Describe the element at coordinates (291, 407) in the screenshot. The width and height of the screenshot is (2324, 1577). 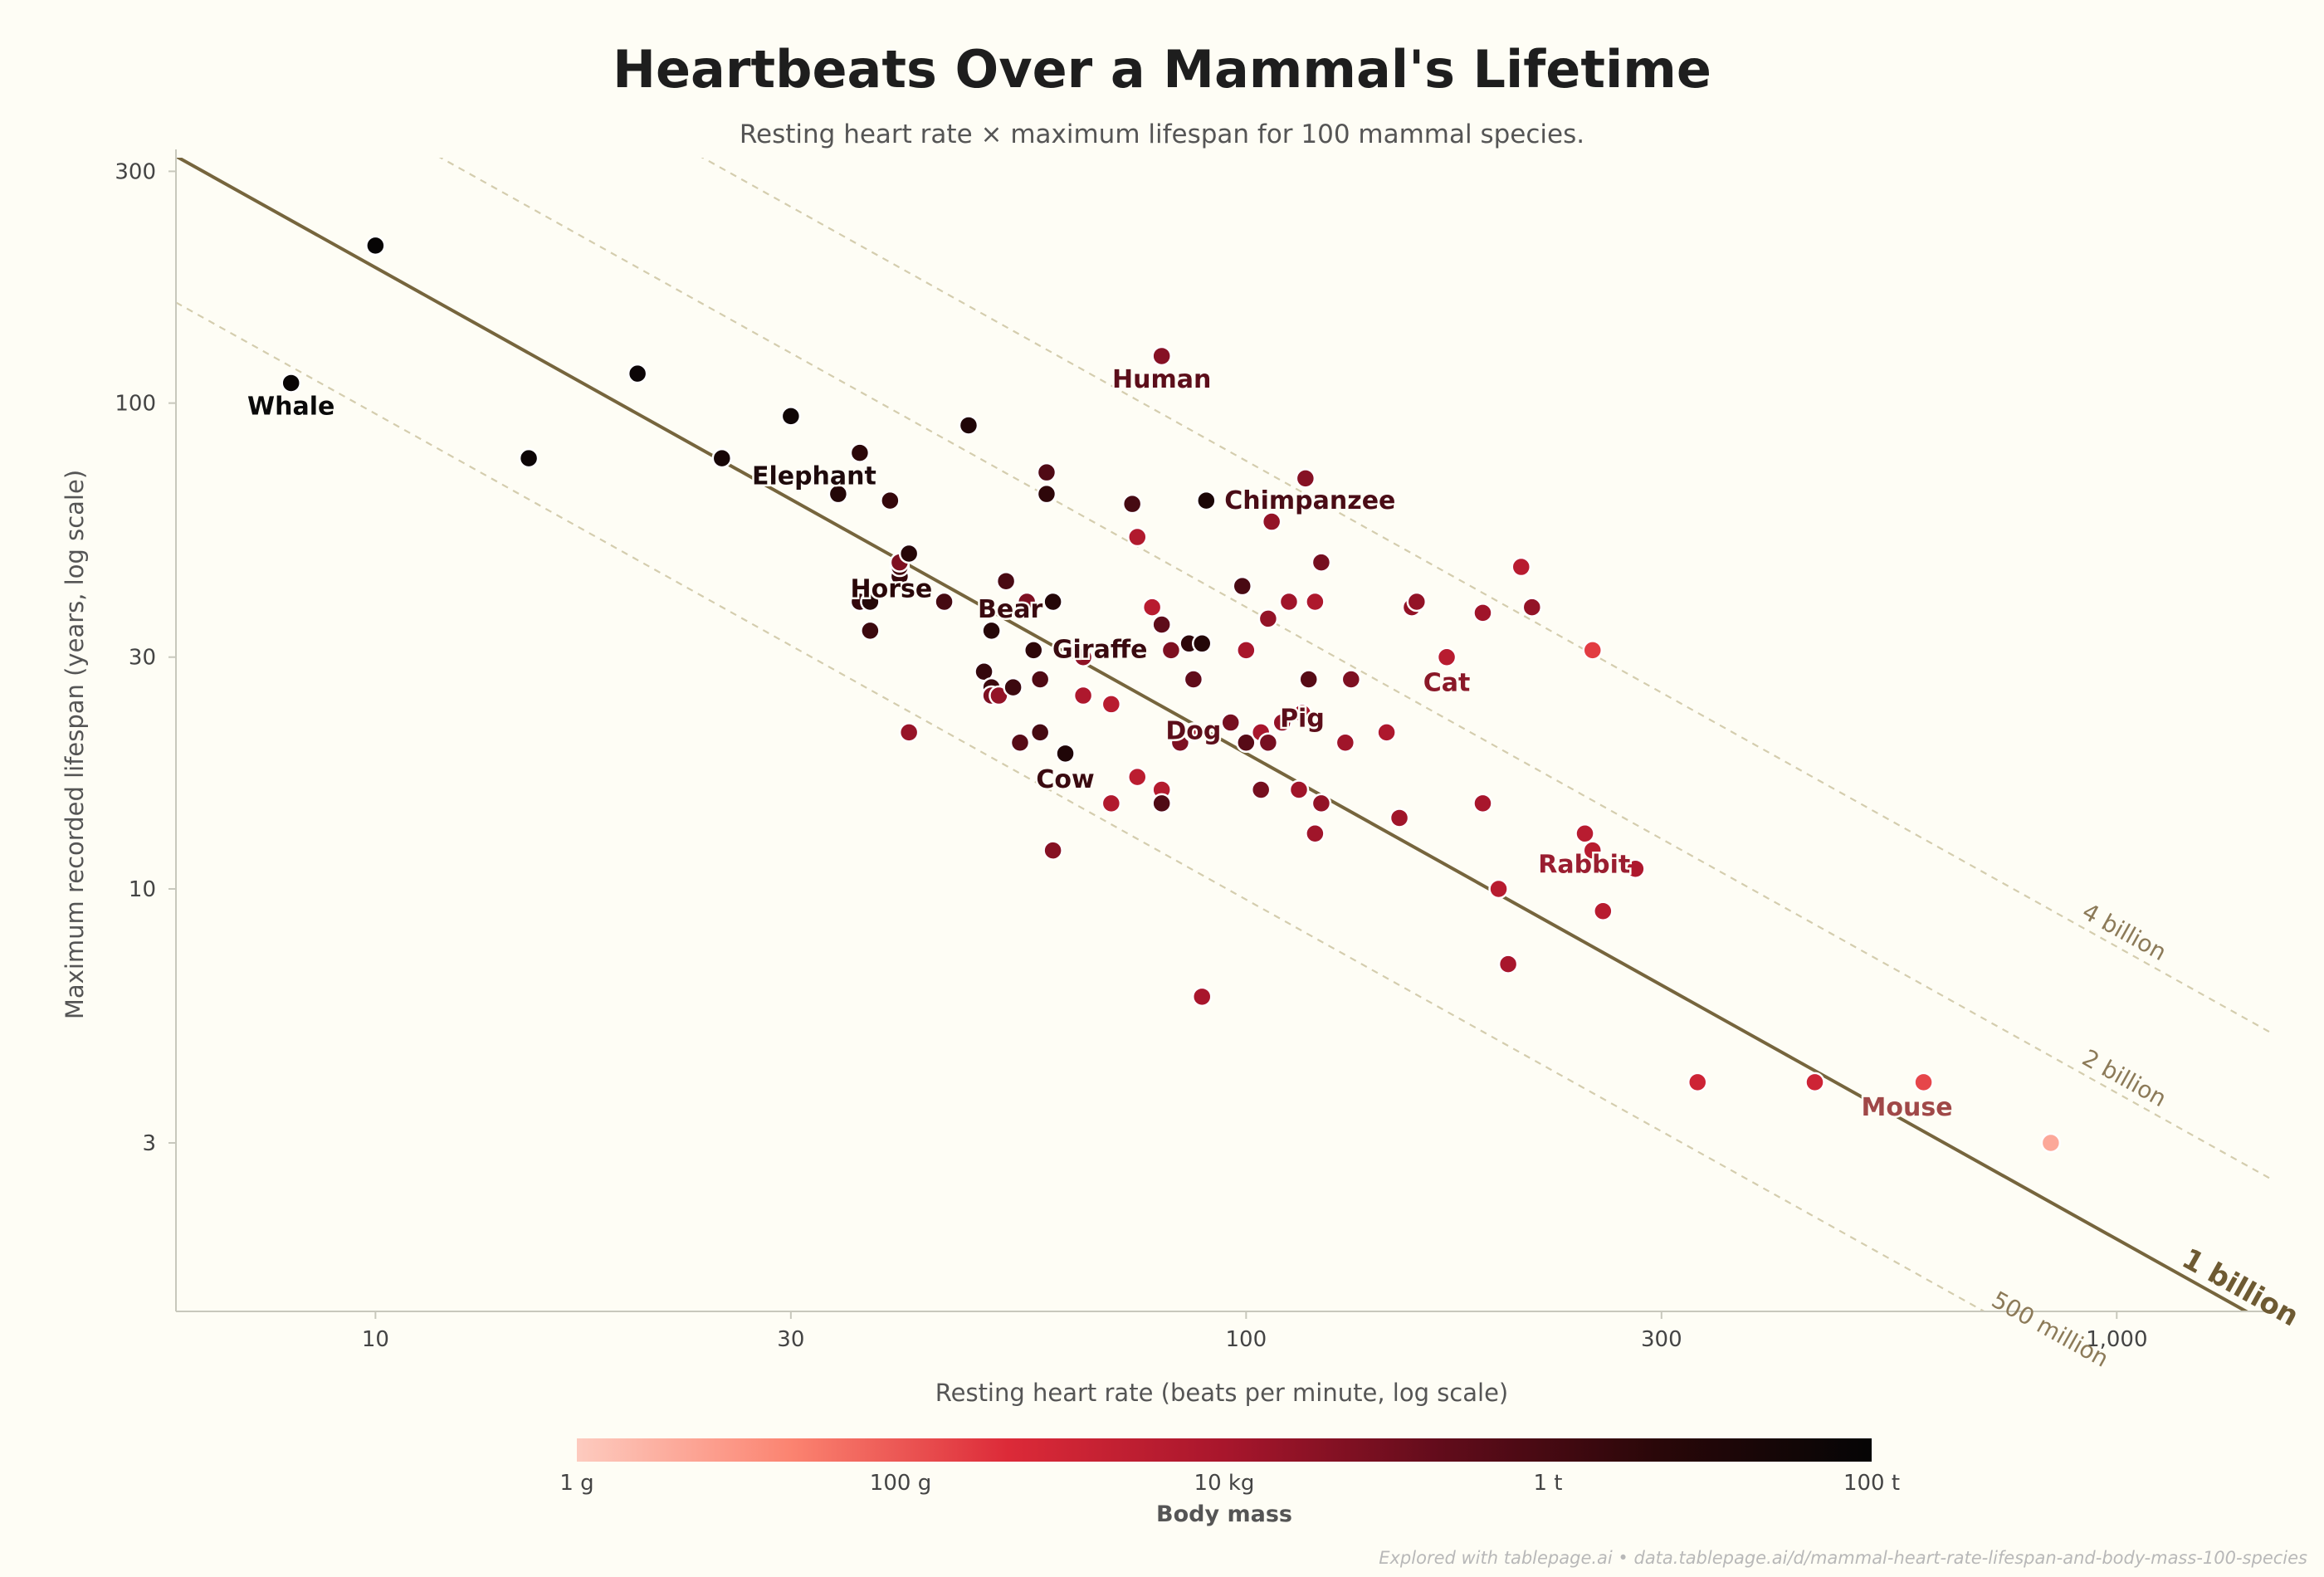
I see `point-label: Whale` at that location.